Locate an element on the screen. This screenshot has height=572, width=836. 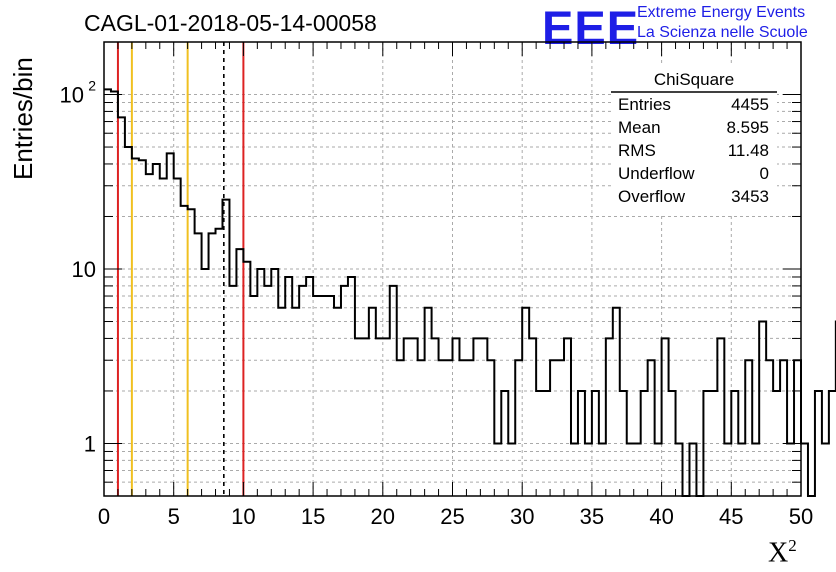
x-tick-label: 50 is located at coordinates (801, 516).